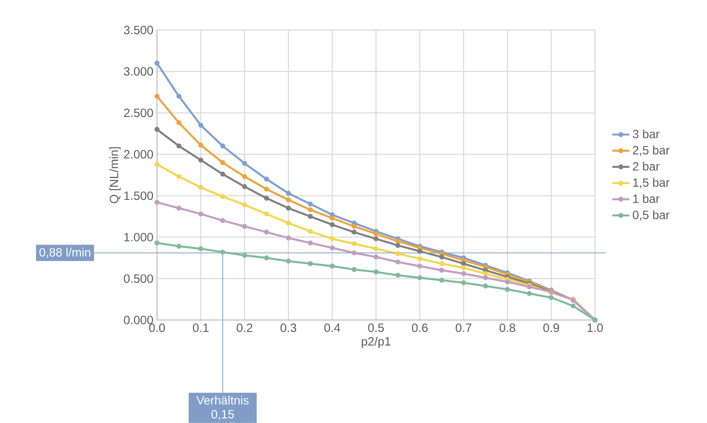 The height and width of the screenshot is (423, 707). Describe the element at coordinates (139, 71) in the screenshot. I see `y-tick-label: 3.000` at that location.